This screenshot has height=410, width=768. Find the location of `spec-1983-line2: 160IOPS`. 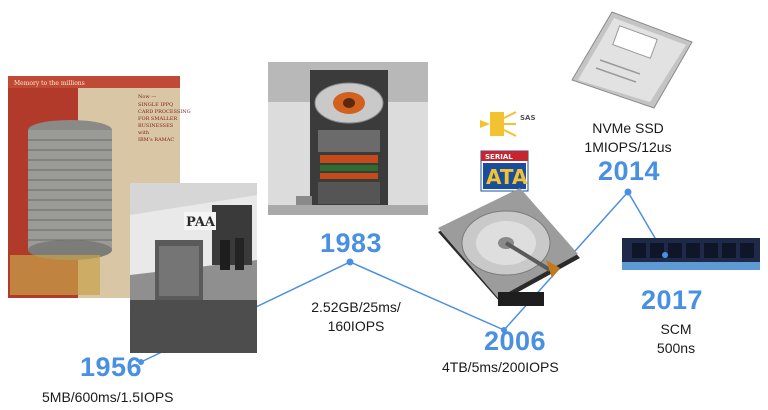

spec-1983-line2: 160IOPS is located at coordinates (356, 326).